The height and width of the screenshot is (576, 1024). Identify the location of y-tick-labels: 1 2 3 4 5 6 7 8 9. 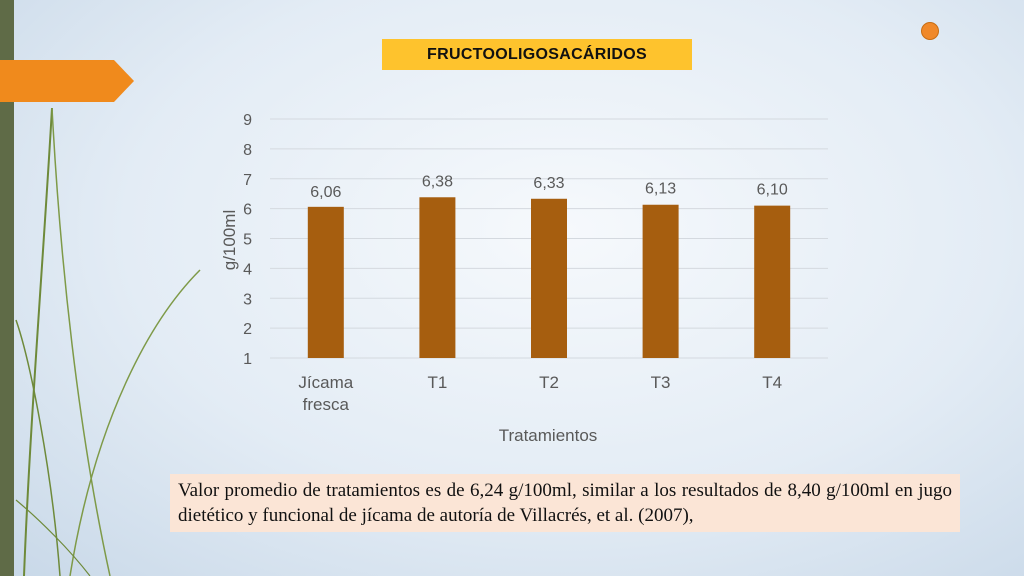
(247, 240).